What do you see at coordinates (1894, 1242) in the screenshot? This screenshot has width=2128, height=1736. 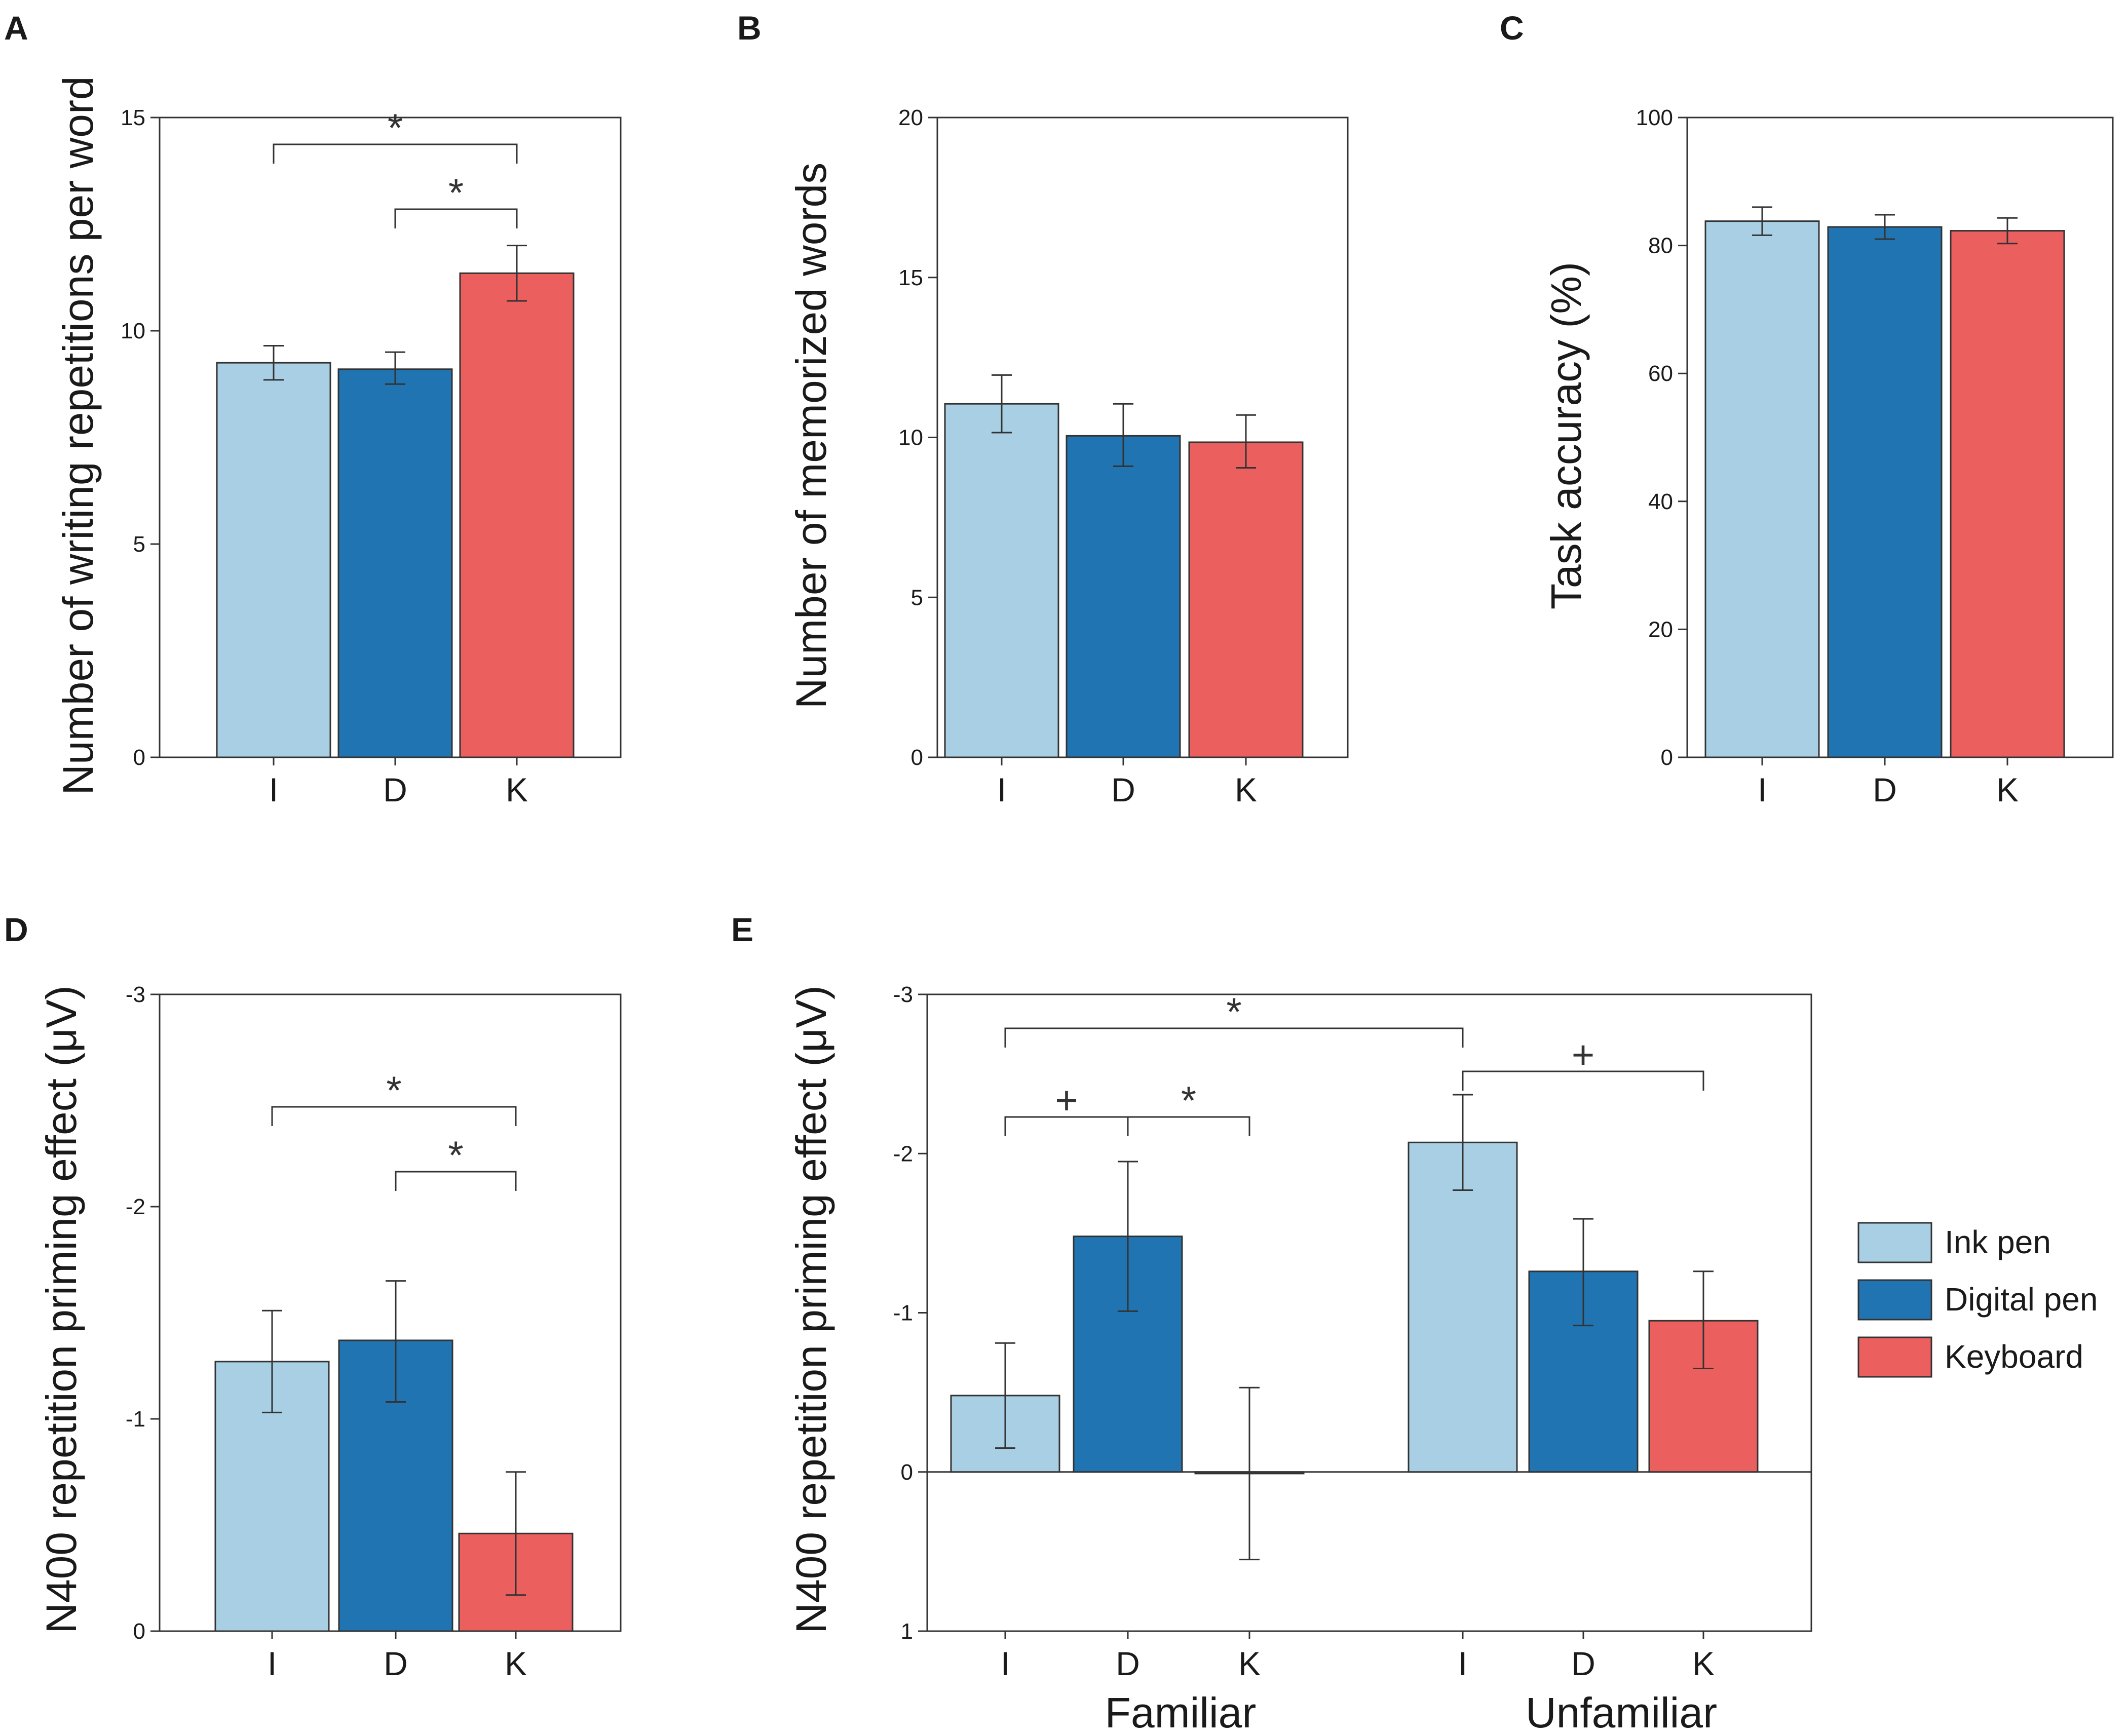 I see `legend-swatch-ink-pen` at bounding box center [1894, 1242].